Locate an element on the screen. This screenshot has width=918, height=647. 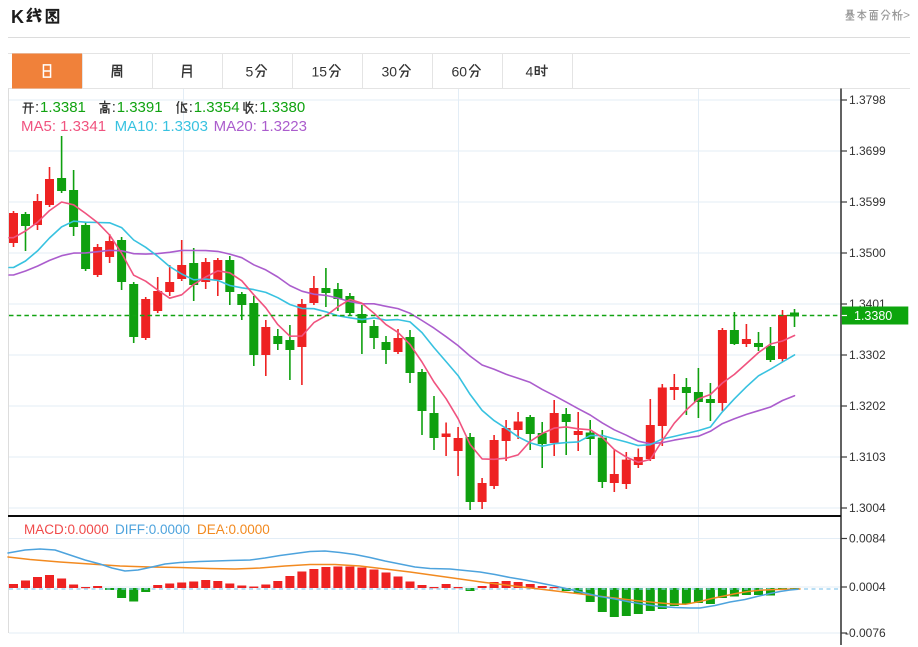
svg-text: MACD:0.0000 is located at coordinates (66, 529).